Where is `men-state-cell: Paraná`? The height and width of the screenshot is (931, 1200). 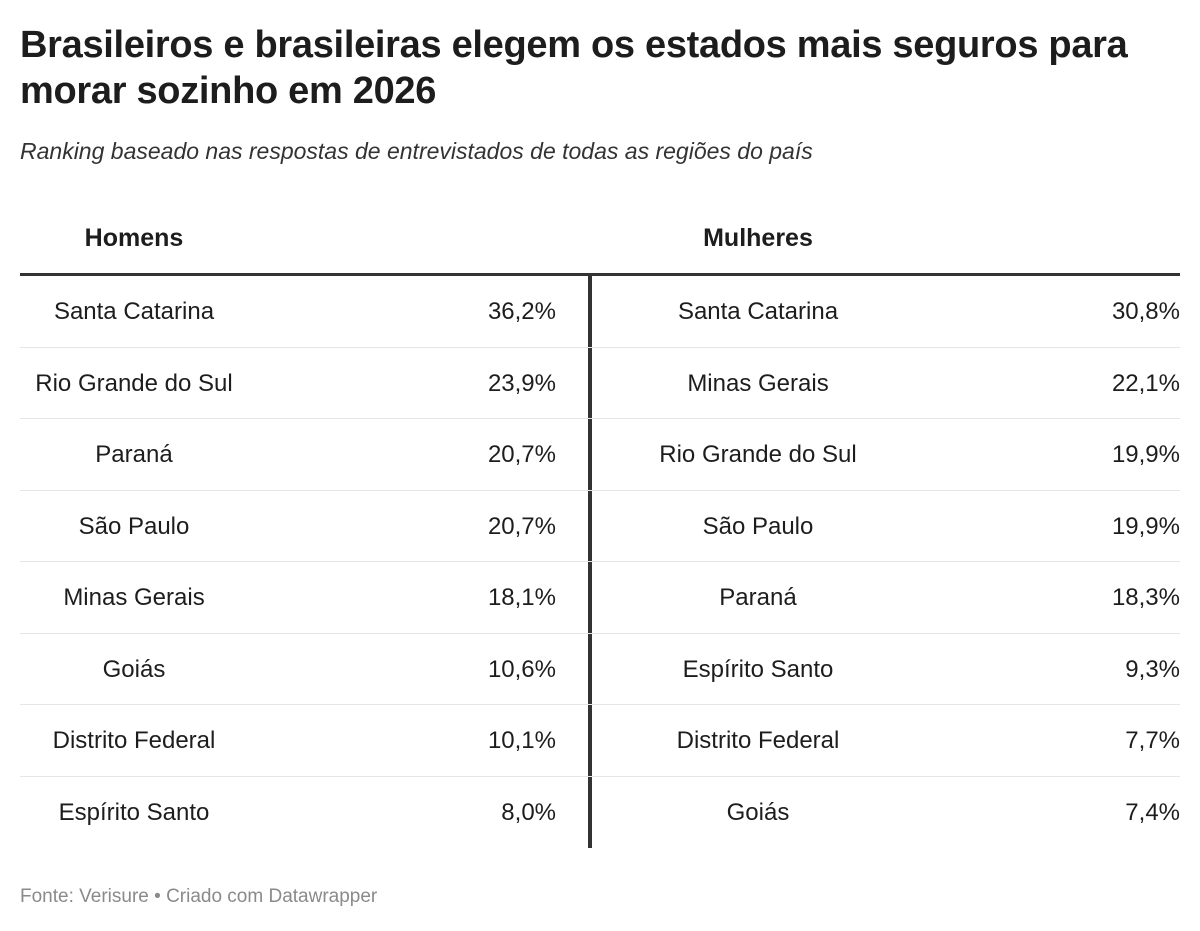 men-state-cell: Paraná is located at coordinates (134, 454).